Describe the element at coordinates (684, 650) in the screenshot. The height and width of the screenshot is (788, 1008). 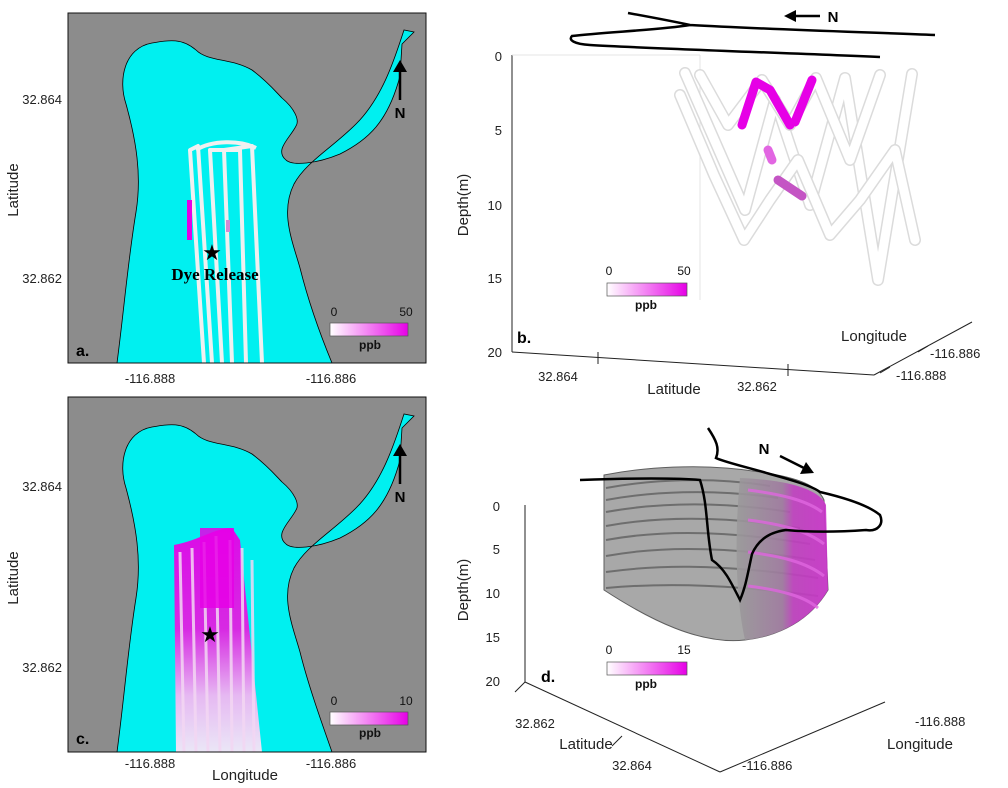
I see `colorbar-max-d: 15` at that location.